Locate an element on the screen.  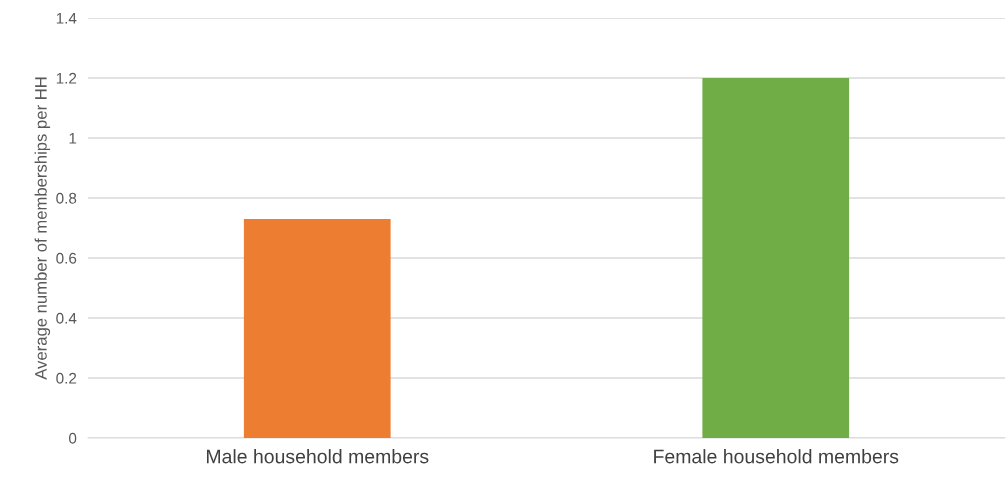
x-tick-label: Male household members is located at coordinates (317, 456).